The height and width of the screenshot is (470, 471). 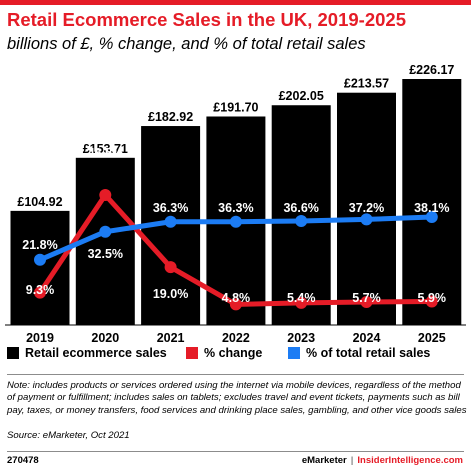 I want to click on x-tick-label-2022: 2022, so click(x=236, y=338).